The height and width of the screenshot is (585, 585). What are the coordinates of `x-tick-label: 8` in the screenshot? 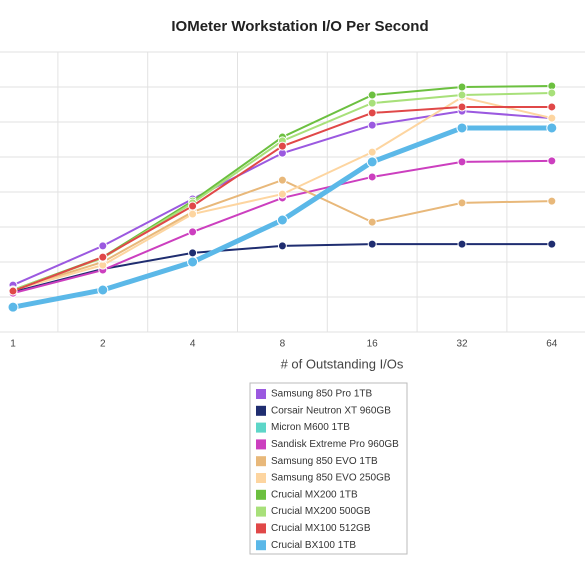 It's located at (283, 344).